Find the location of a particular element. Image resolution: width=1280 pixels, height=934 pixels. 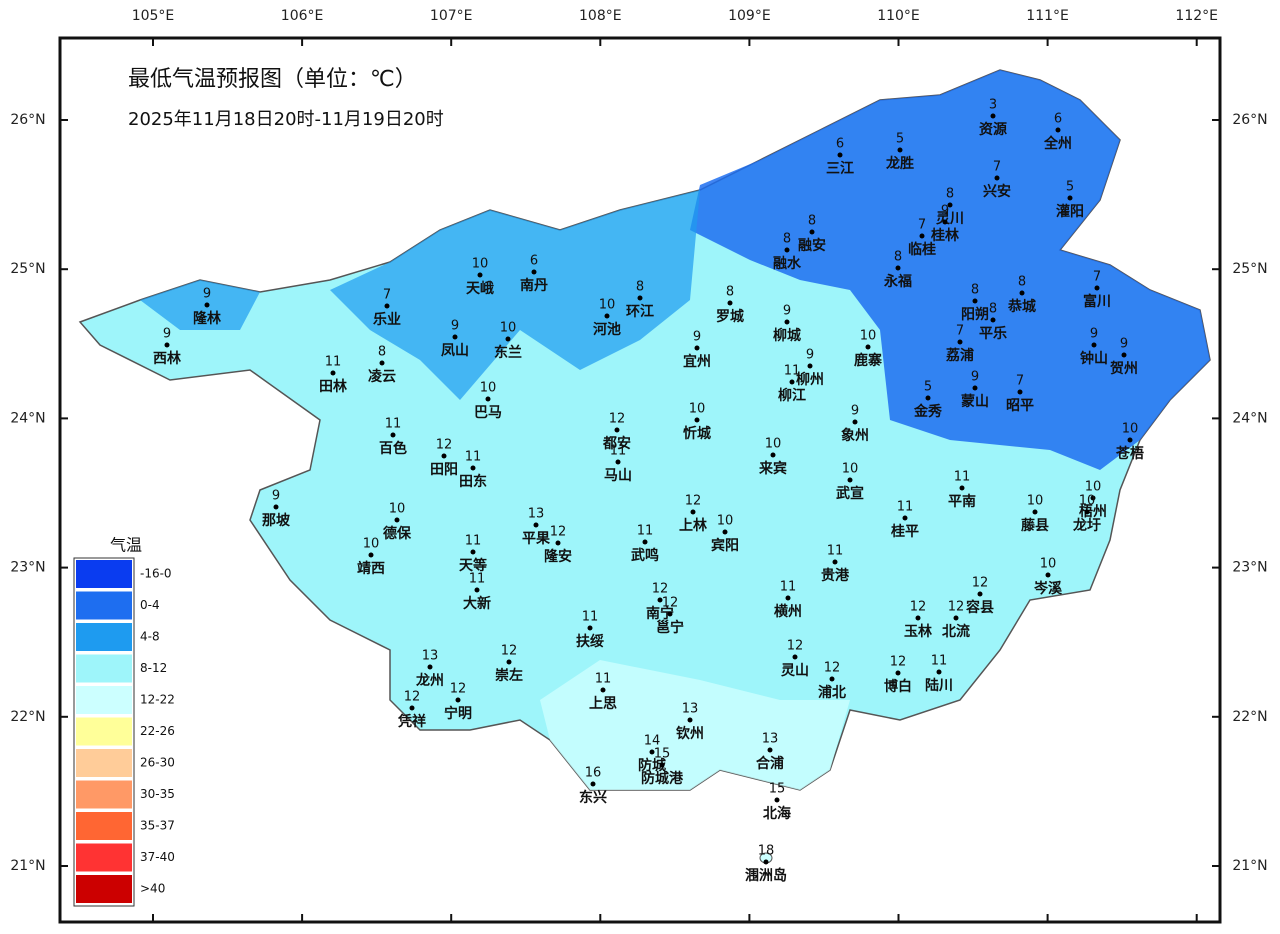

station-name: 邕宁 is located at coordinates (670, 627).